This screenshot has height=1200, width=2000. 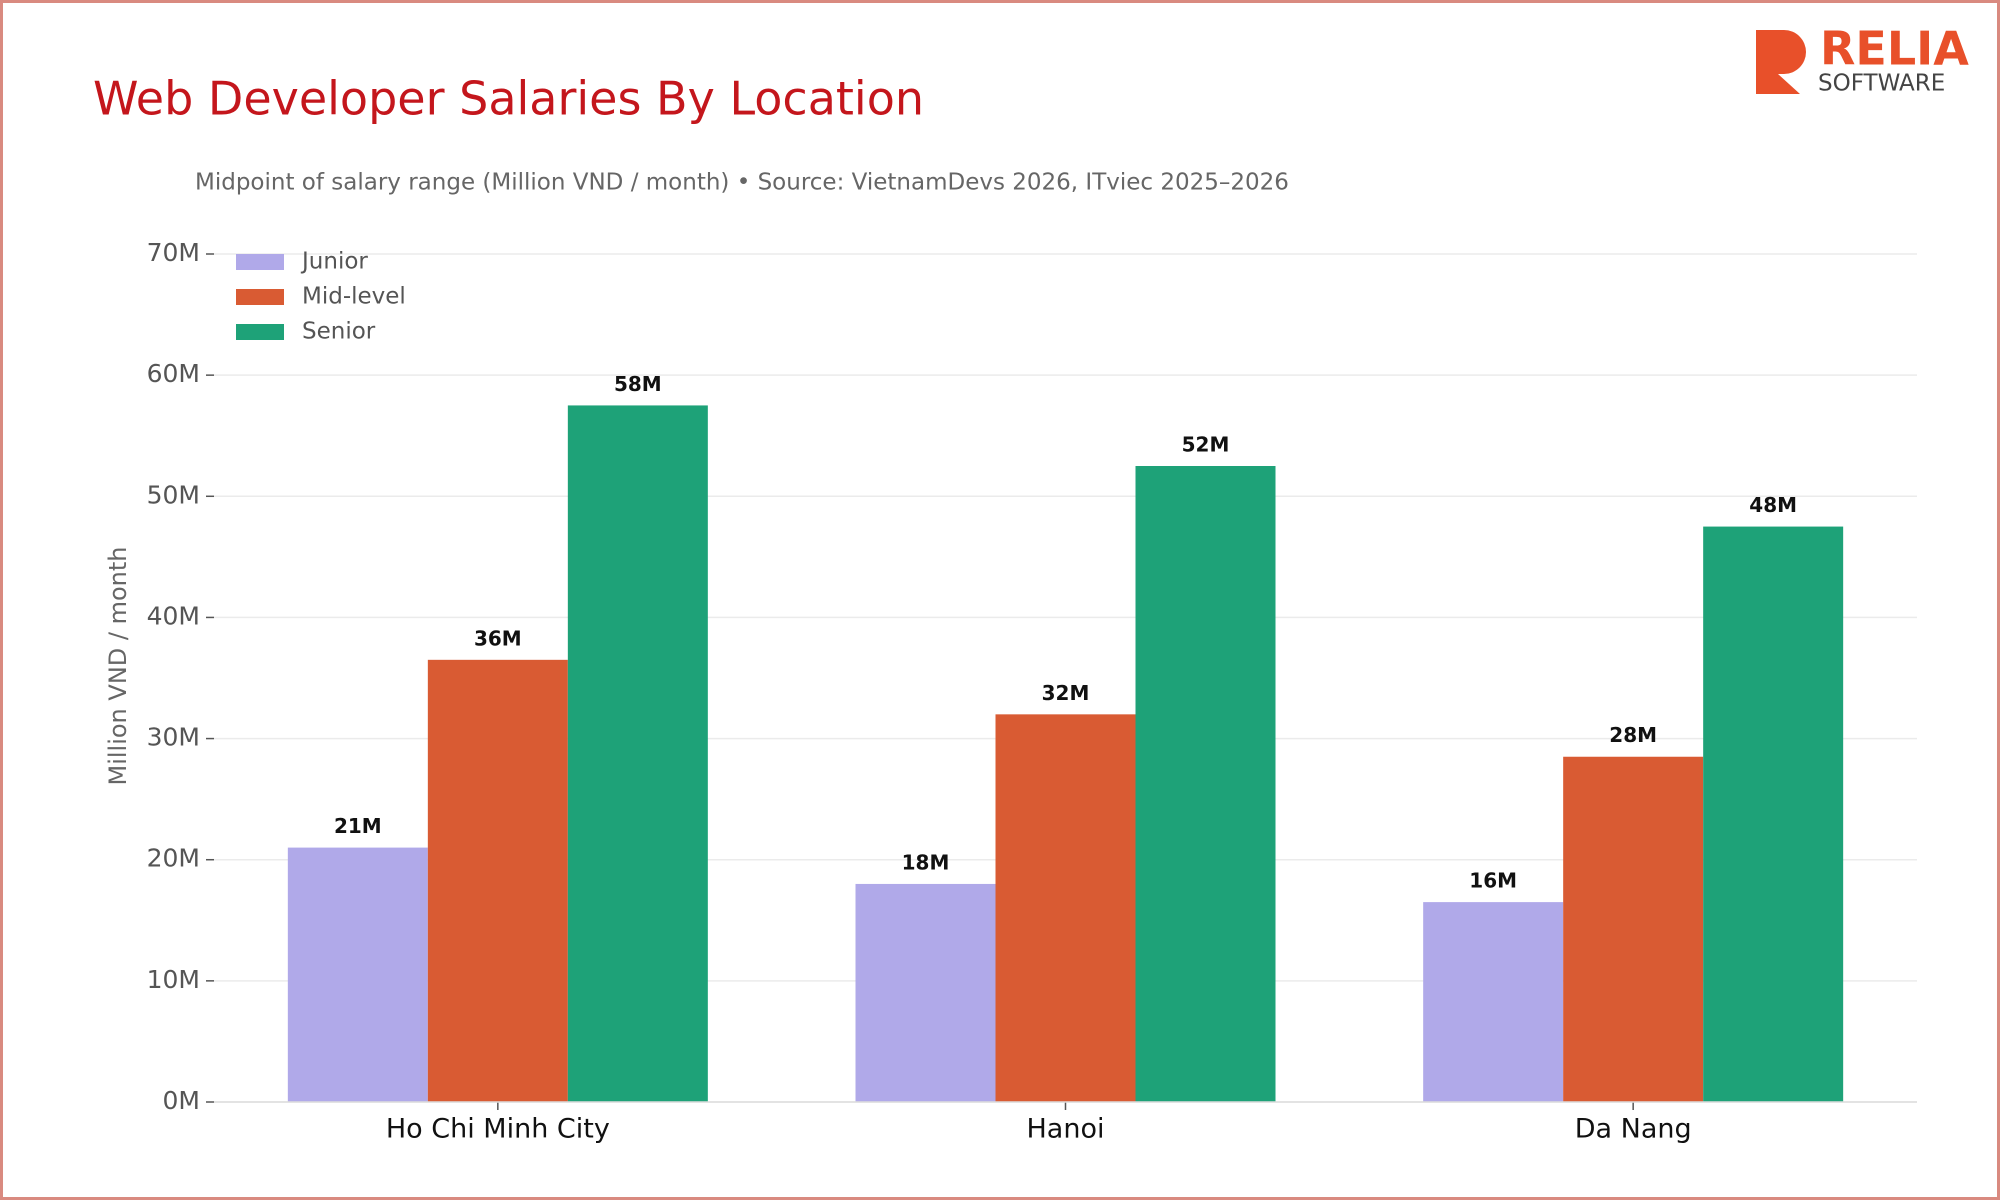 What do you see at coordinates (1493, 881) in the screenshot?
I see `value-label: 16M` at bounding box center [1493, 881].